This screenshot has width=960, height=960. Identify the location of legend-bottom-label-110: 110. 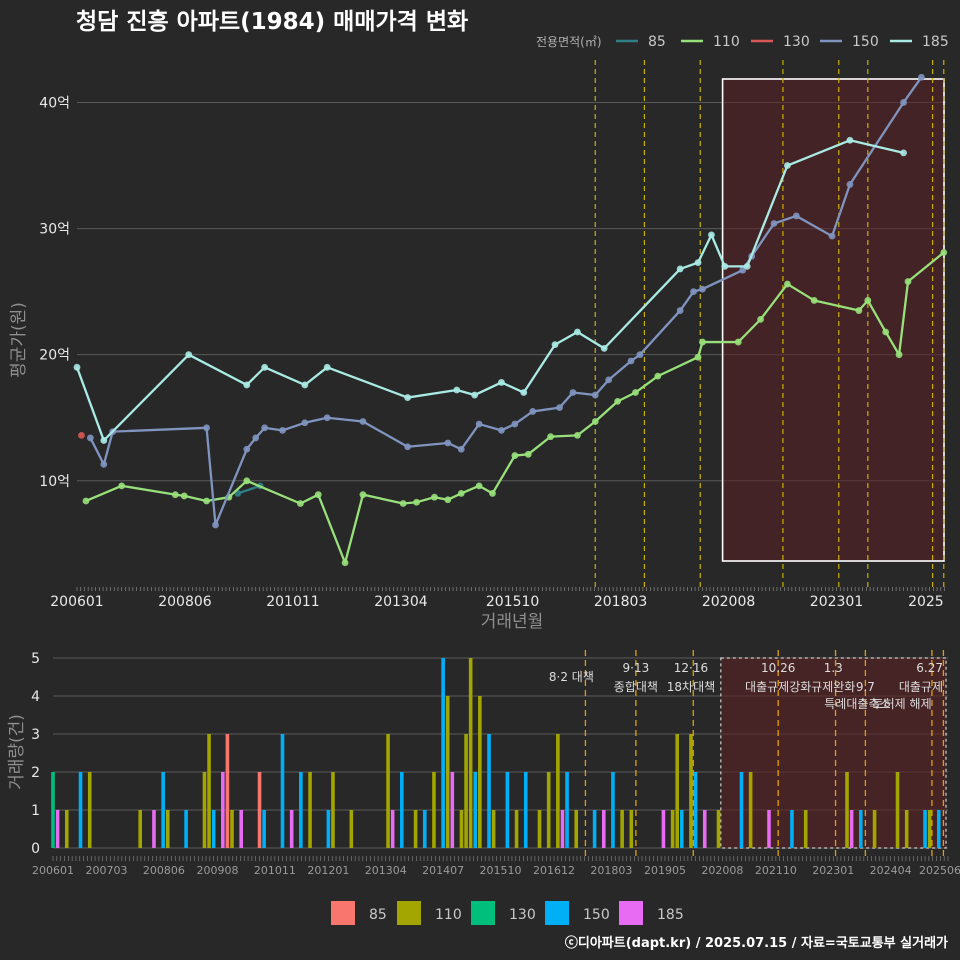
(448, 915).